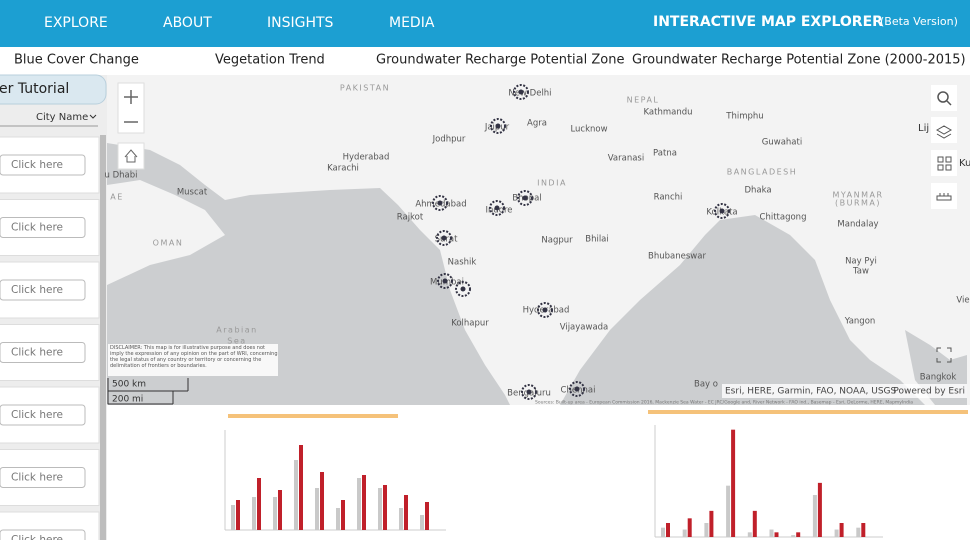  Describe the element at coordinates (34, 89) in the screenshot. I see `tutorial-text: er Tutorial` at that location.